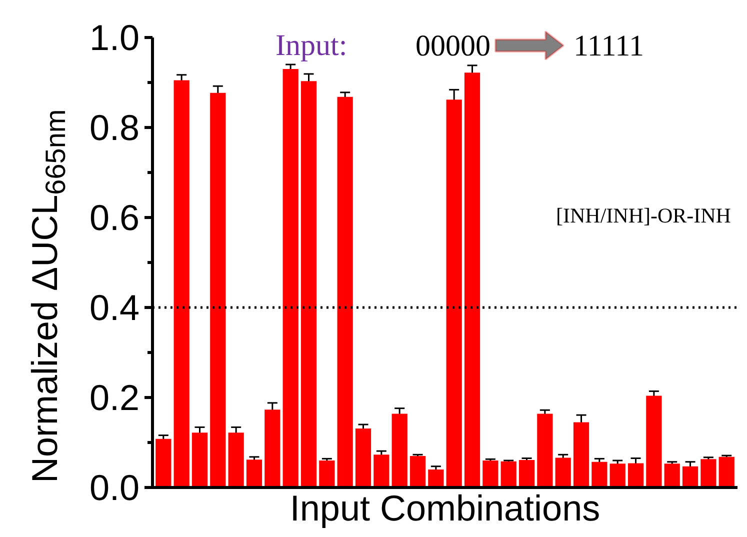  I want to click on annotation: 00000, so click(453, 46).